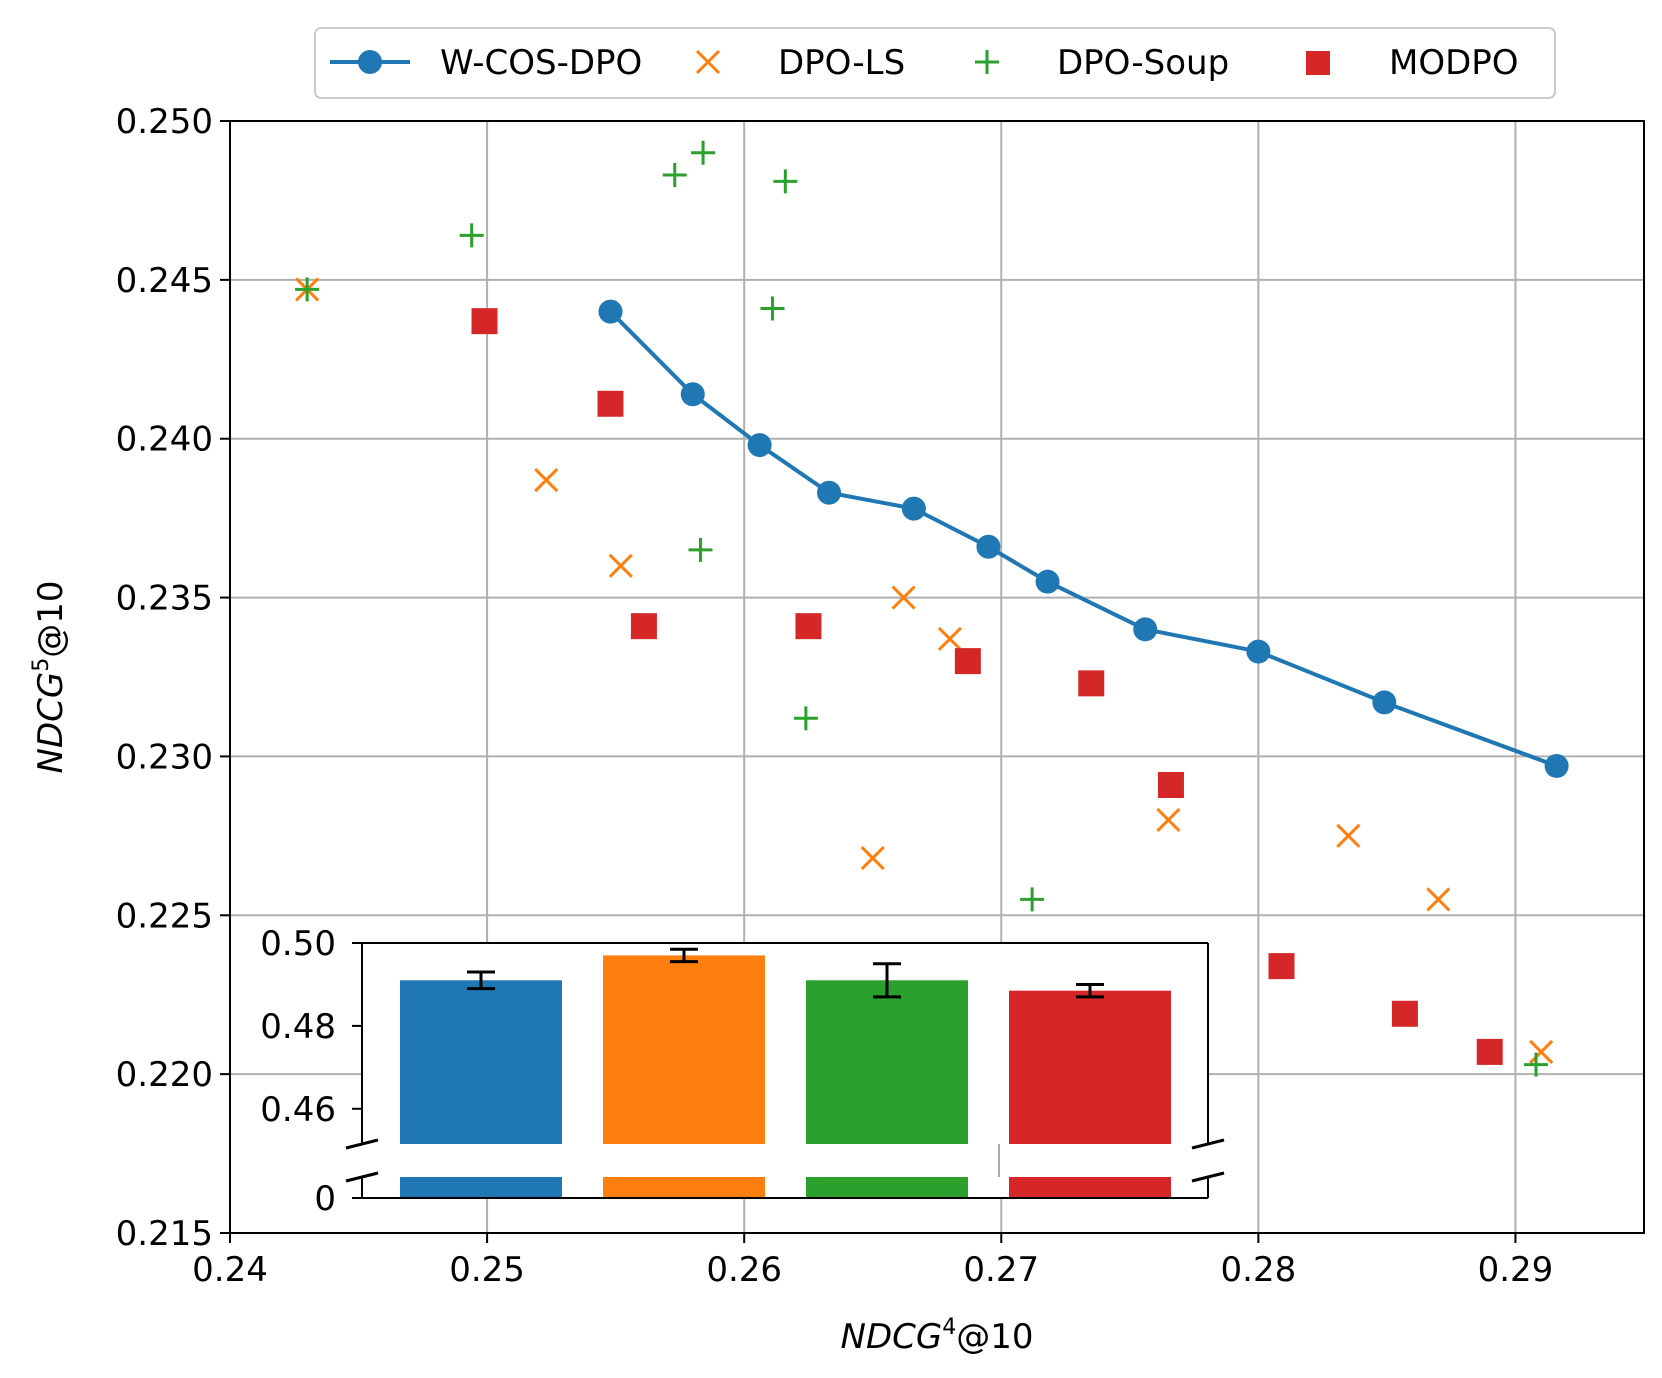  I want to click on y-tick-label: 0.235, so click(164, 599).